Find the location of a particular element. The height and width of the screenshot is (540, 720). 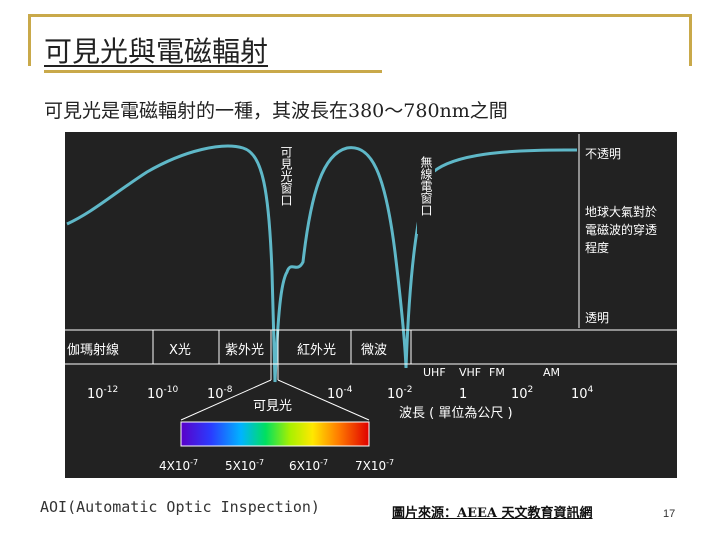

band-gamma: 伽瑪射線 is located at coordinates (93, 350).